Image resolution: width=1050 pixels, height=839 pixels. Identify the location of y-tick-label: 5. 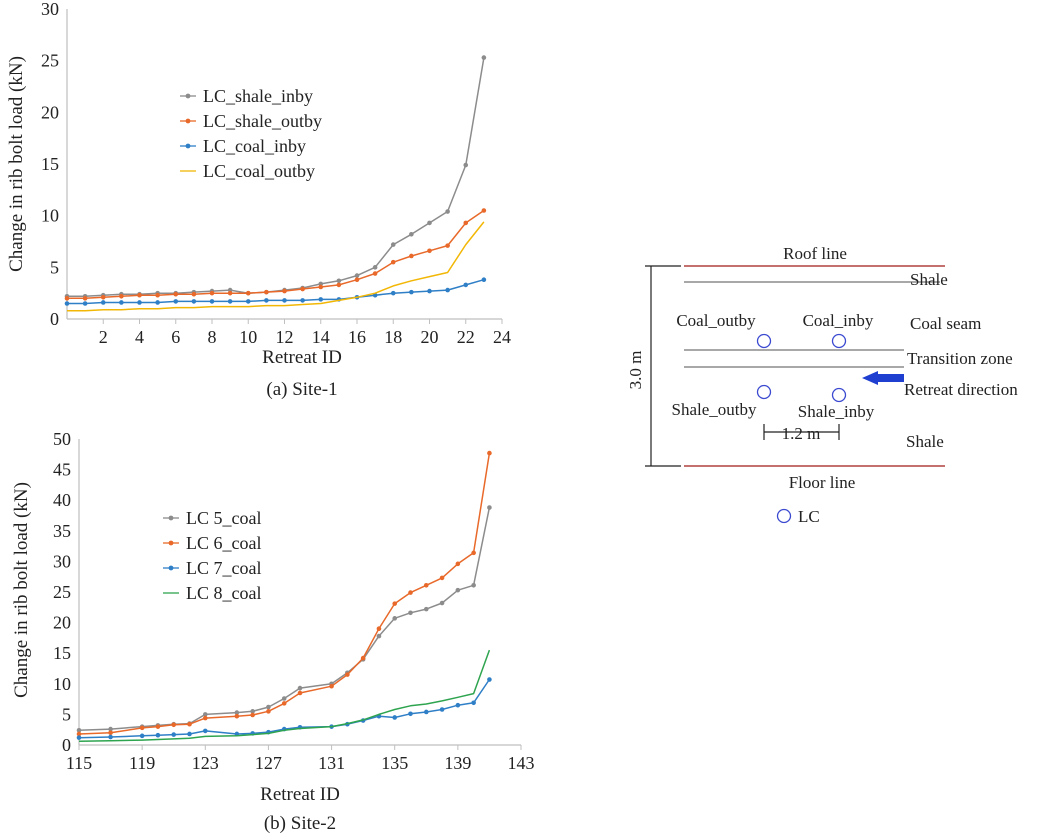
(54, 267).